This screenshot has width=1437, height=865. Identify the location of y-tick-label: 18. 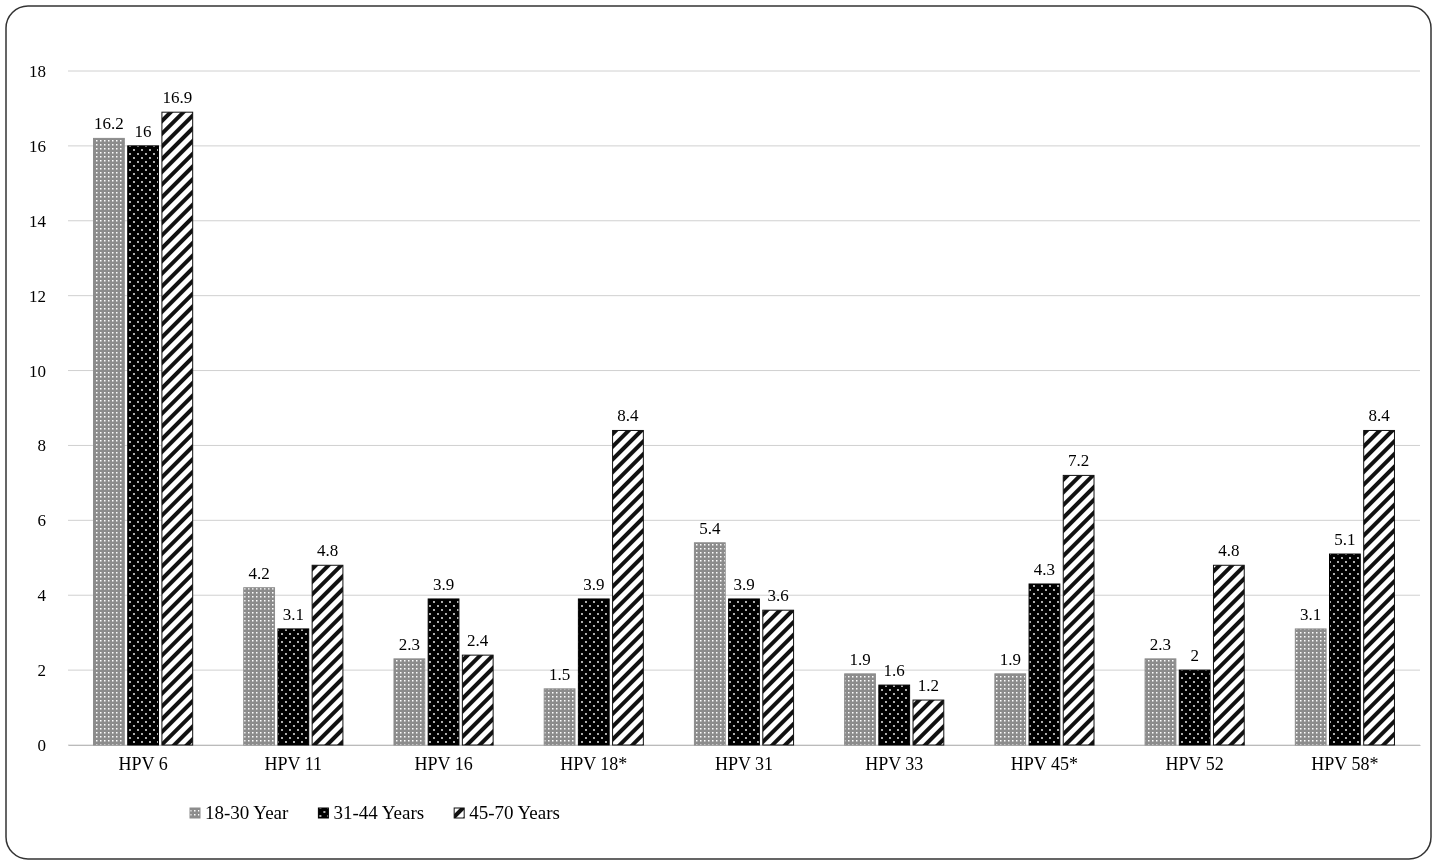
(37, 71).